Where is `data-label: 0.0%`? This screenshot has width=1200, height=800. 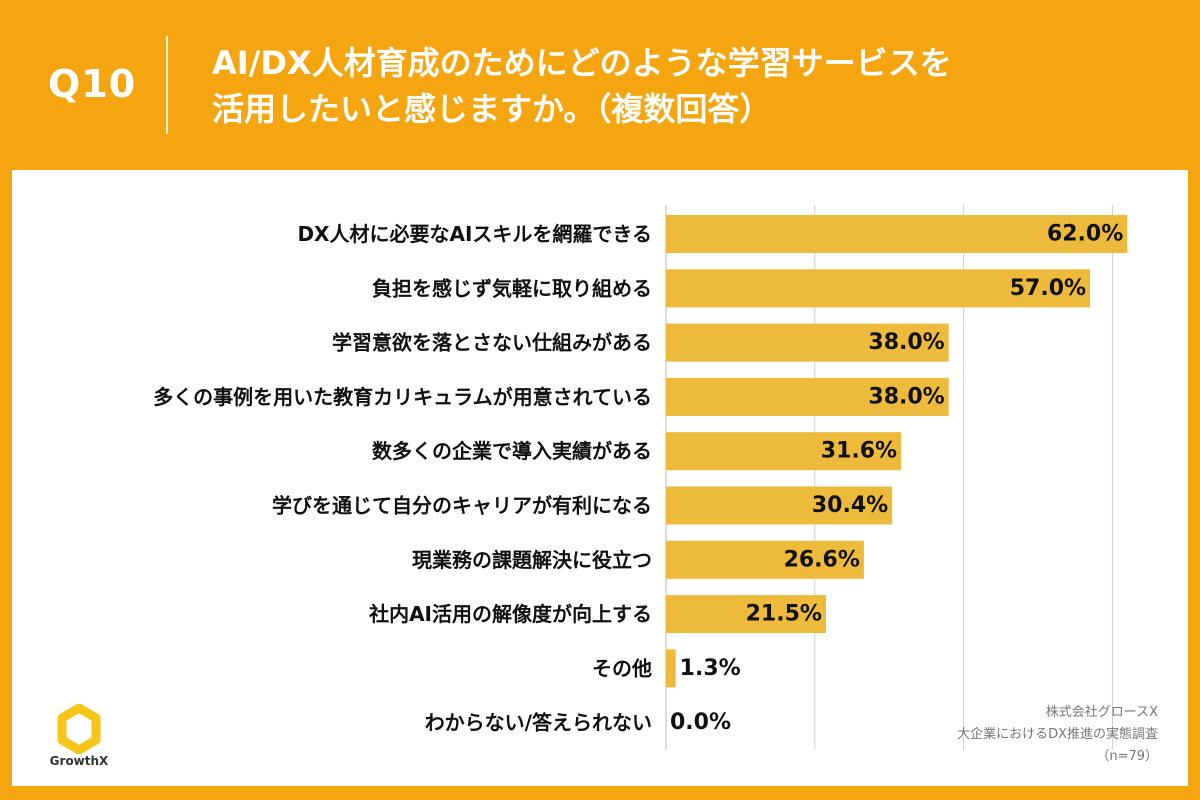
data-label: 0.0% is located at coordinates (700, 722).